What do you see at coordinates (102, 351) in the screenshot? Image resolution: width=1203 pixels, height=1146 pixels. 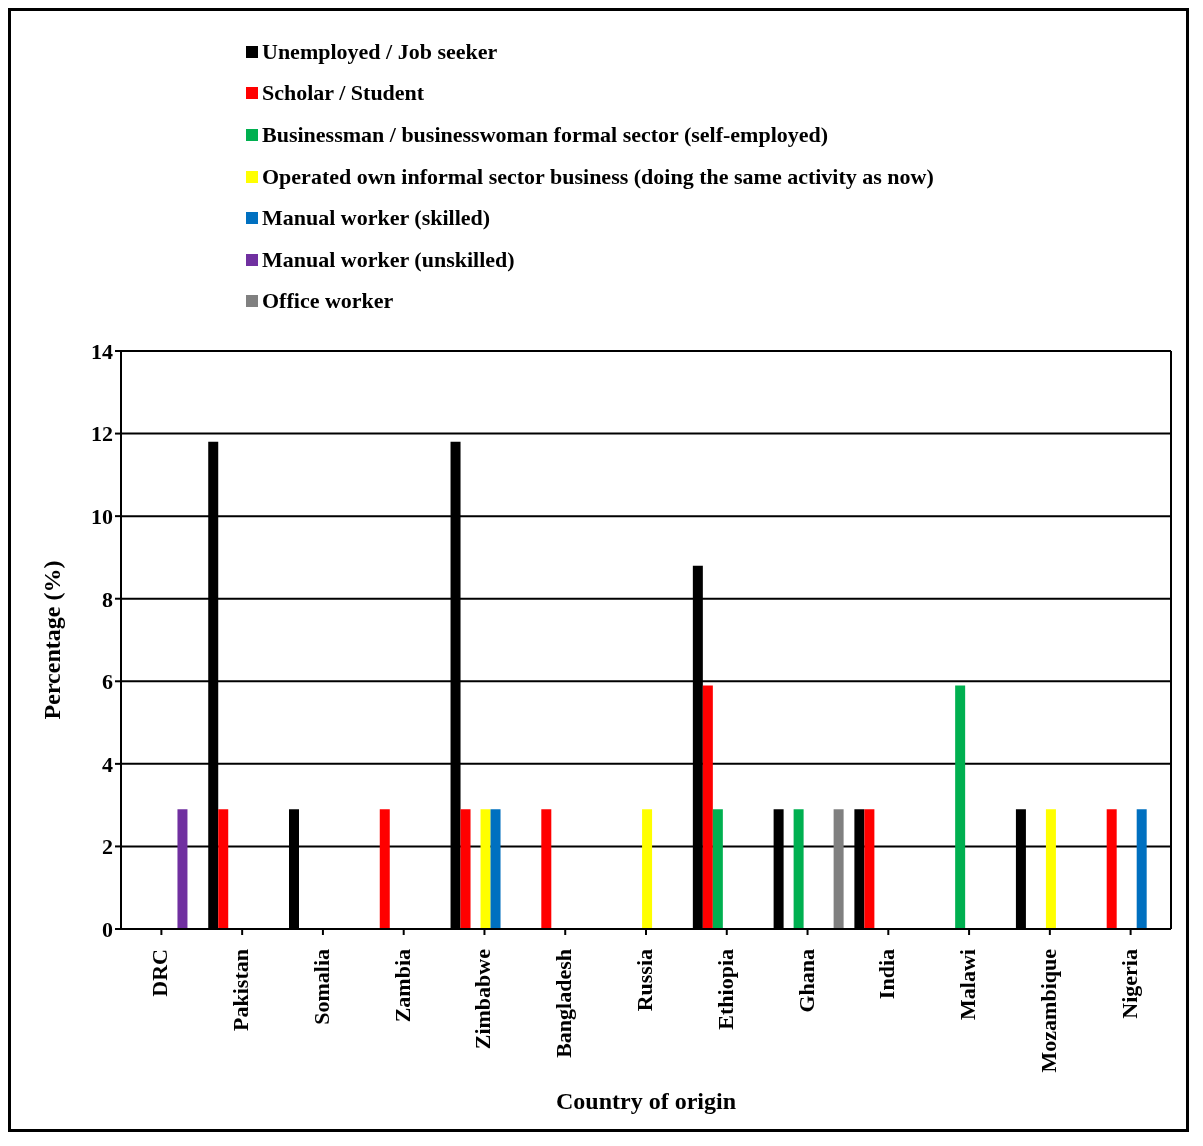 I see `y-tick-label: 14` at bounding box center [102, 351].